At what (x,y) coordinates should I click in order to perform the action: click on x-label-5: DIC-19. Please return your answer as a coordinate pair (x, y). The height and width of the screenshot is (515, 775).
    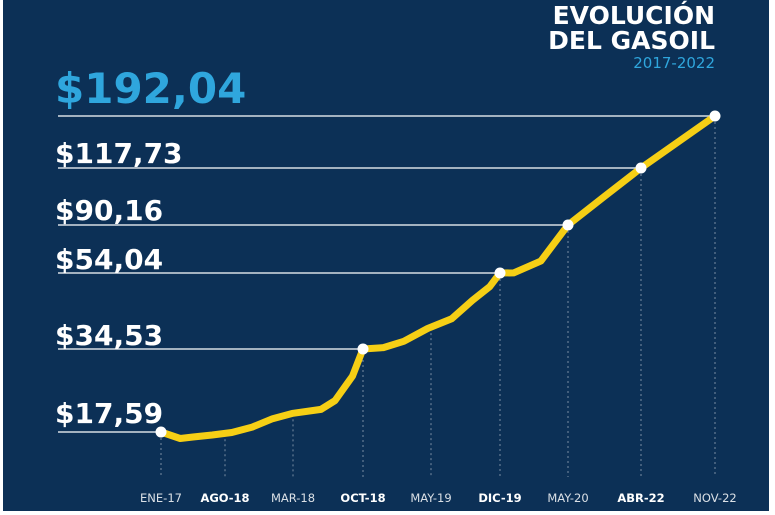
    Looking at the image, I should click on (499, 498).